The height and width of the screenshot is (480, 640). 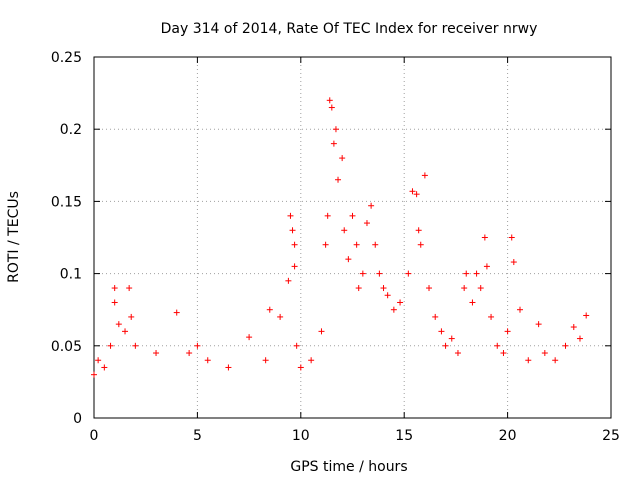 I want to click on x-tick-label: 25, so click(x=611, y=436).